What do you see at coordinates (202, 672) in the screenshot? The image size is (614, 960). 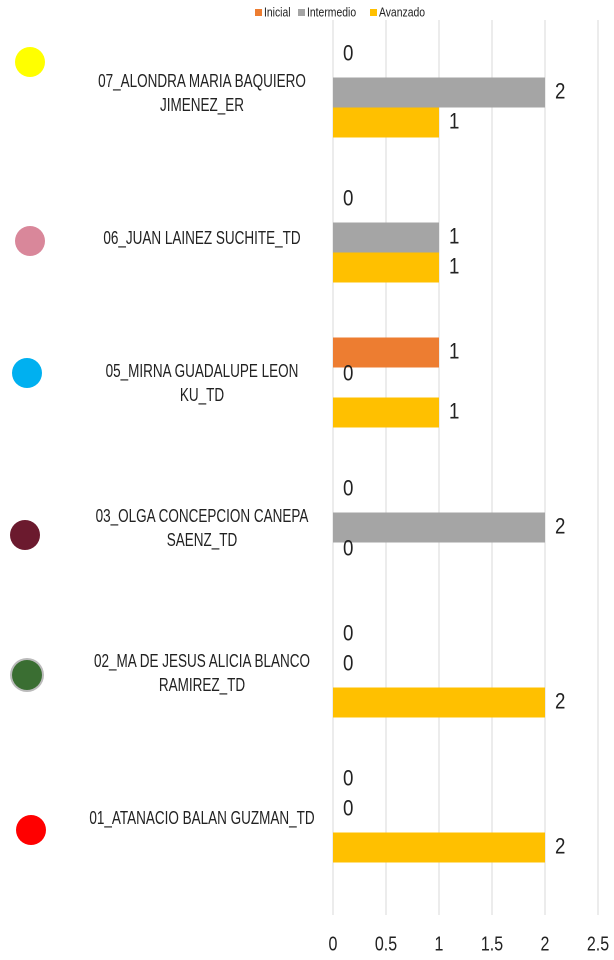 I see `category-label: 02_MA DE JESUS ALICIA BLANCO RAMIREZ_TD` at bounding box center [202, 672].